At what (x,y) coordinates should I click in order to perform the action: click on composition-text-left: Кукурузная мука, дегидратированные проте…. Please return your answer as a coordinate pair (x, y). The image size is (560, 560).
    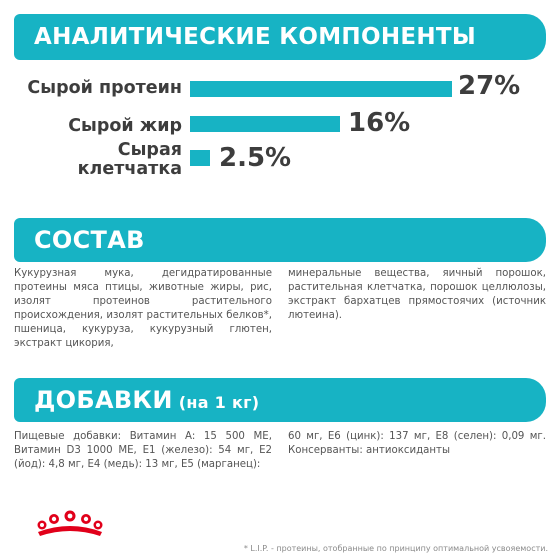
    Looking at the image, I should click on (143, 308).